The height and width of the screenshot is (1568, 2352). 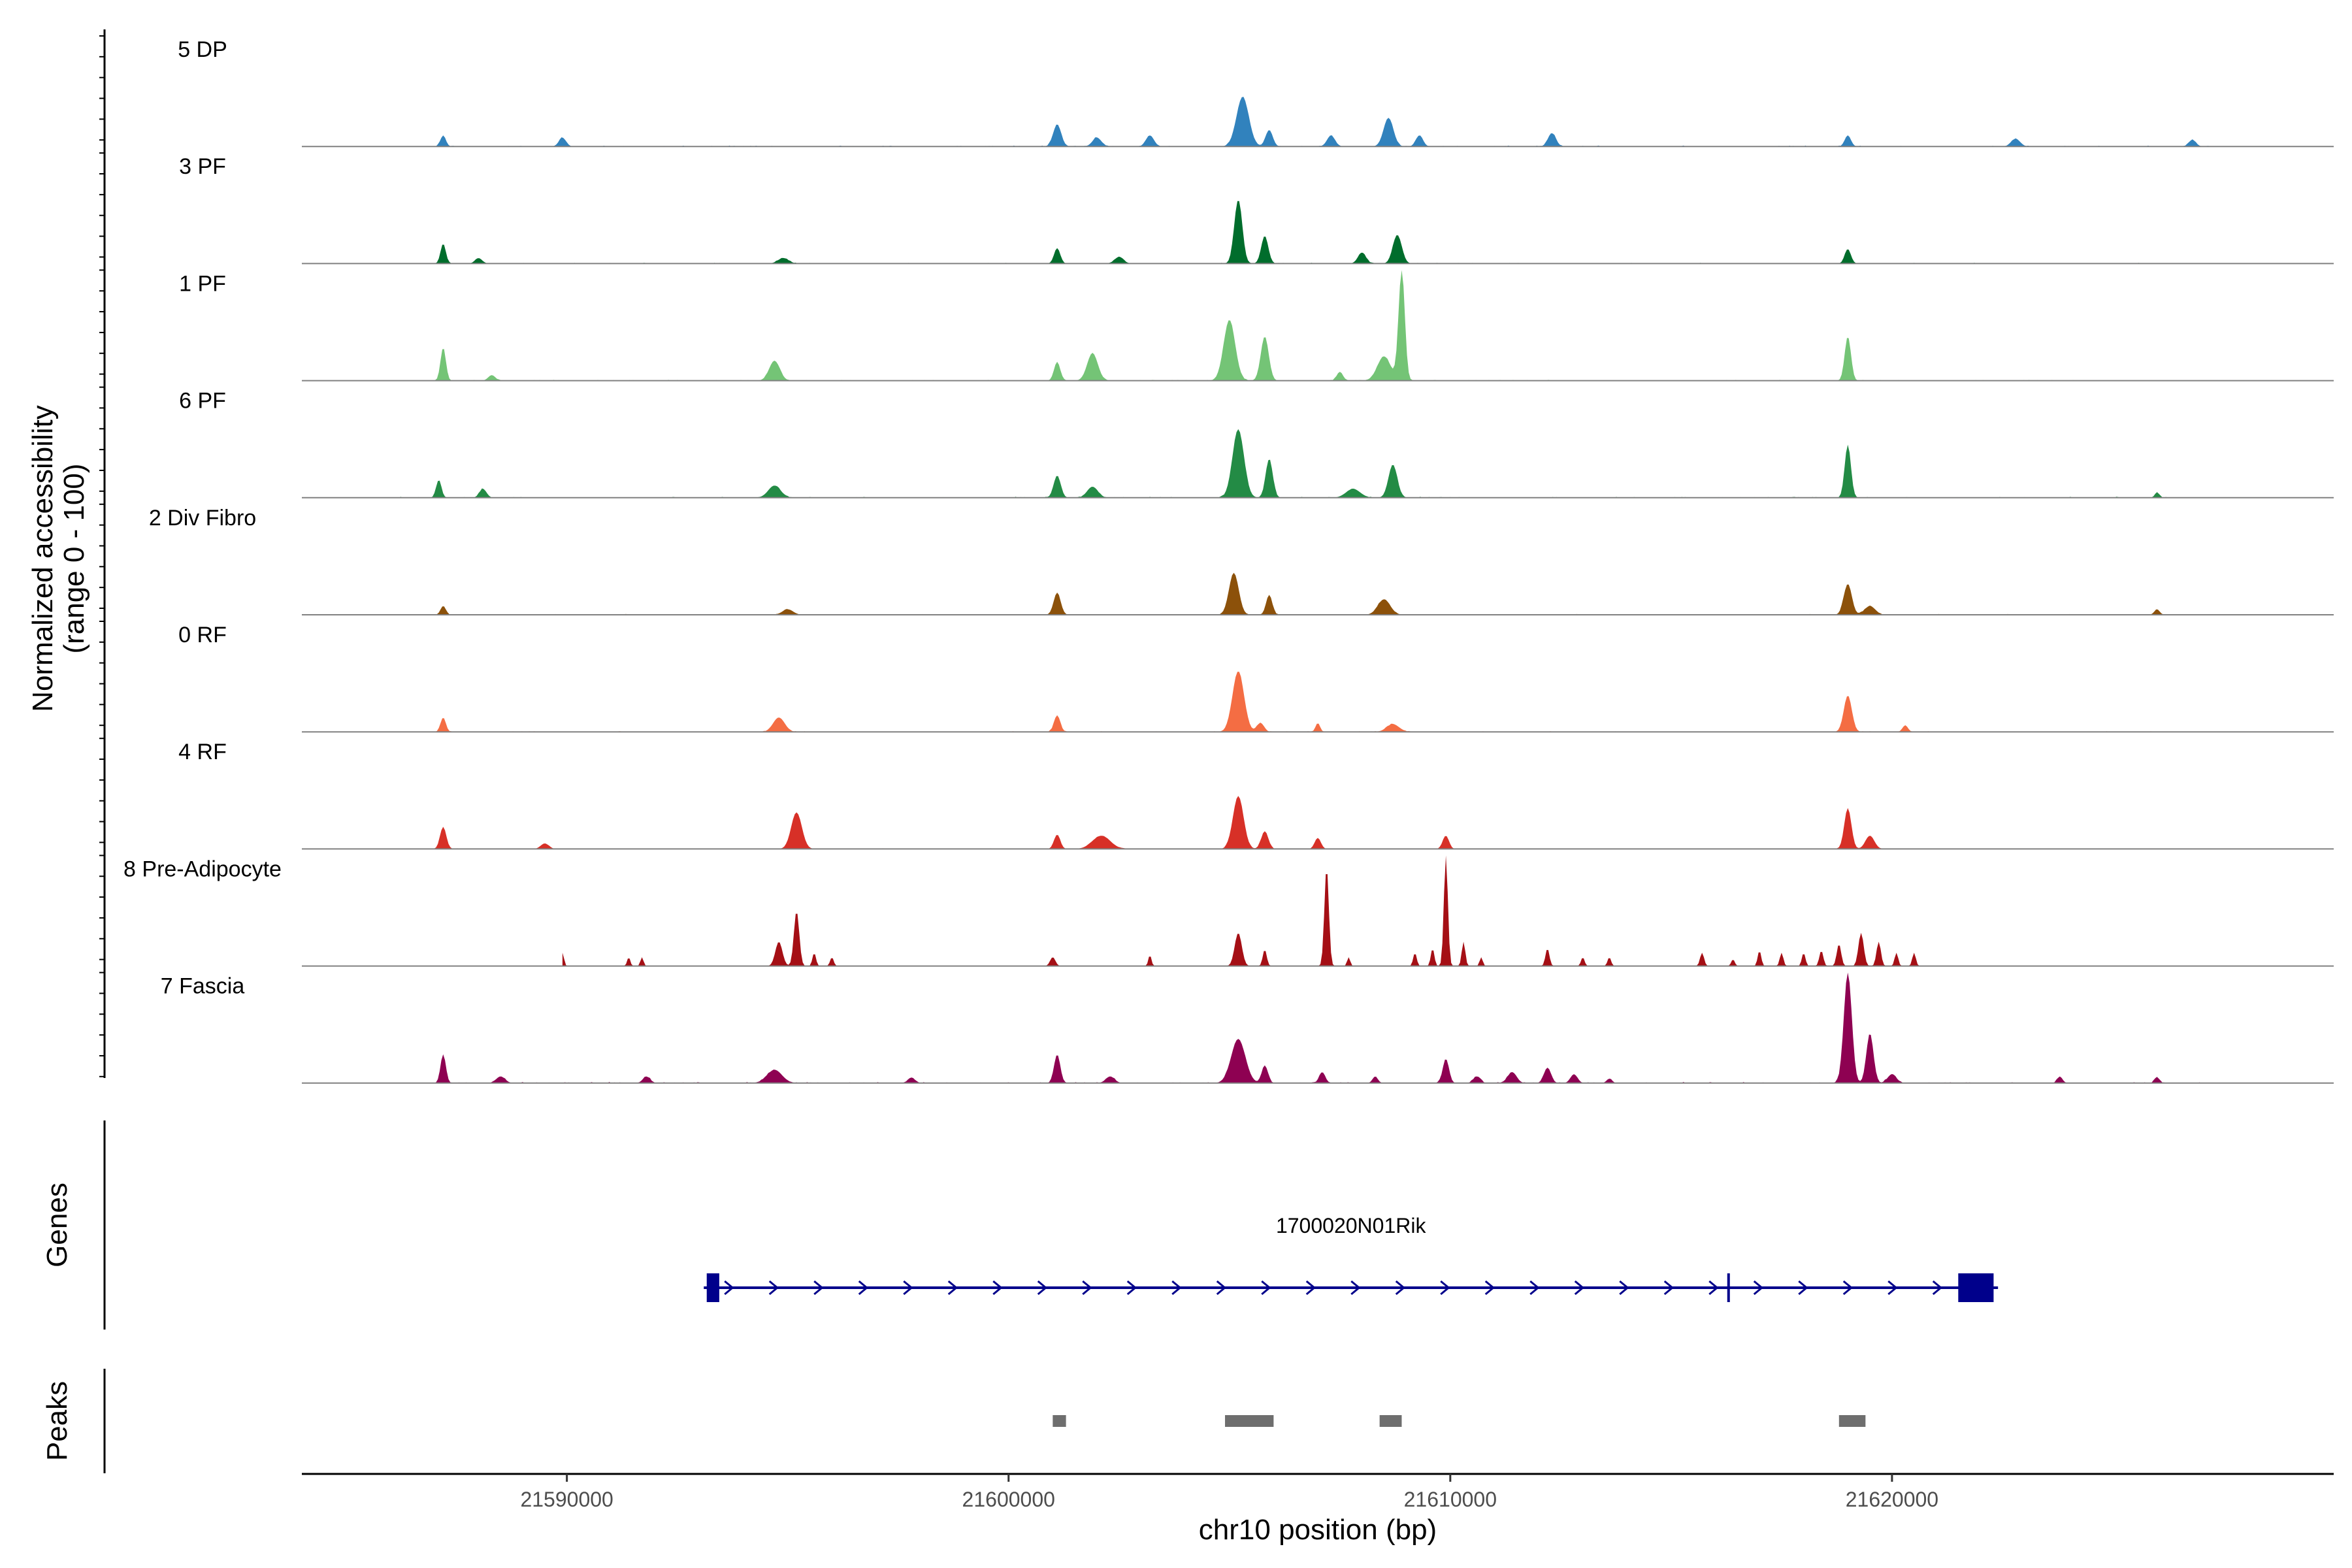 What do you see at coordinates (202, 49) in the screenshot?
I see `track-label: 5 DP` at bounding box center [202, 49].